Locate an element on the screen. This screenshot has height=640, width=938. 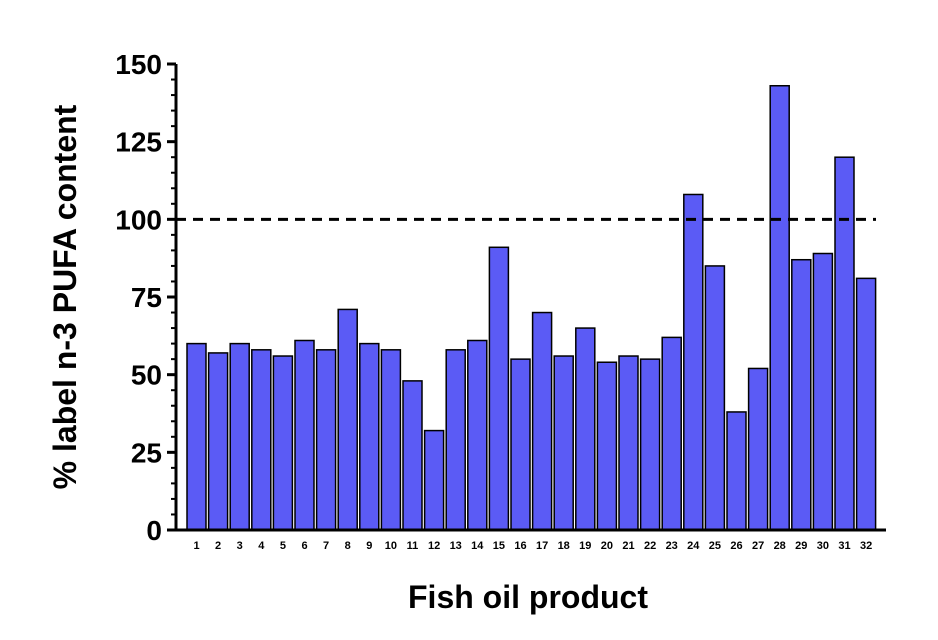
x-tick-label-5: 5 is located at coordinates (283, 546).